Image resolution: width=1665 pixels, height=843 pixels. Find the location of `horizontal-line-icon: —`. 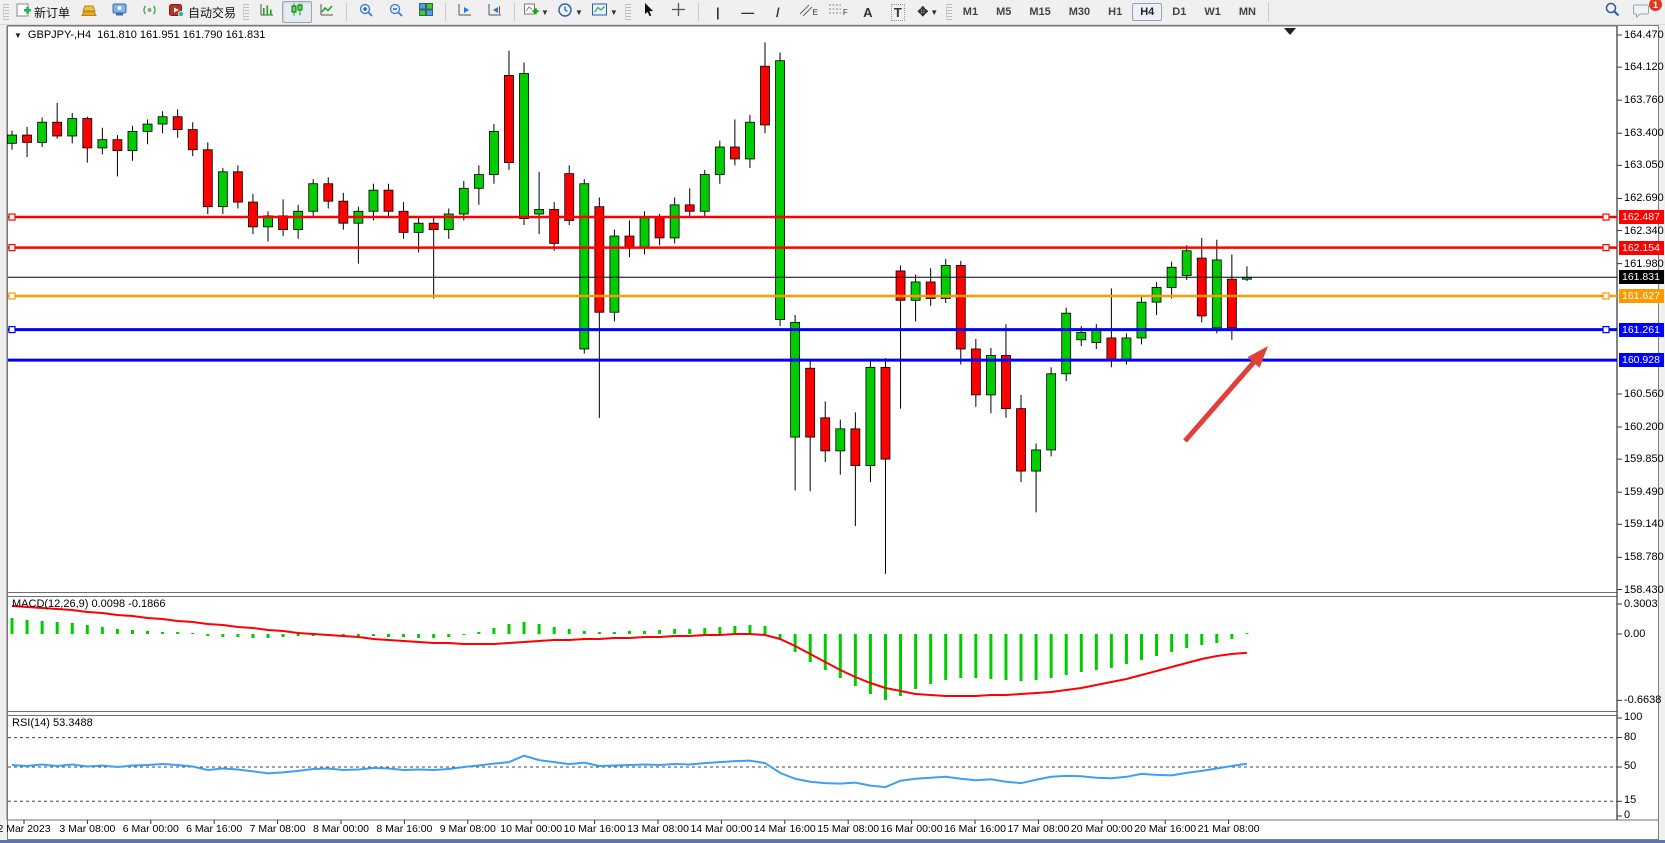

horizontal-line-icon: — is located at coordinates (748, 12).